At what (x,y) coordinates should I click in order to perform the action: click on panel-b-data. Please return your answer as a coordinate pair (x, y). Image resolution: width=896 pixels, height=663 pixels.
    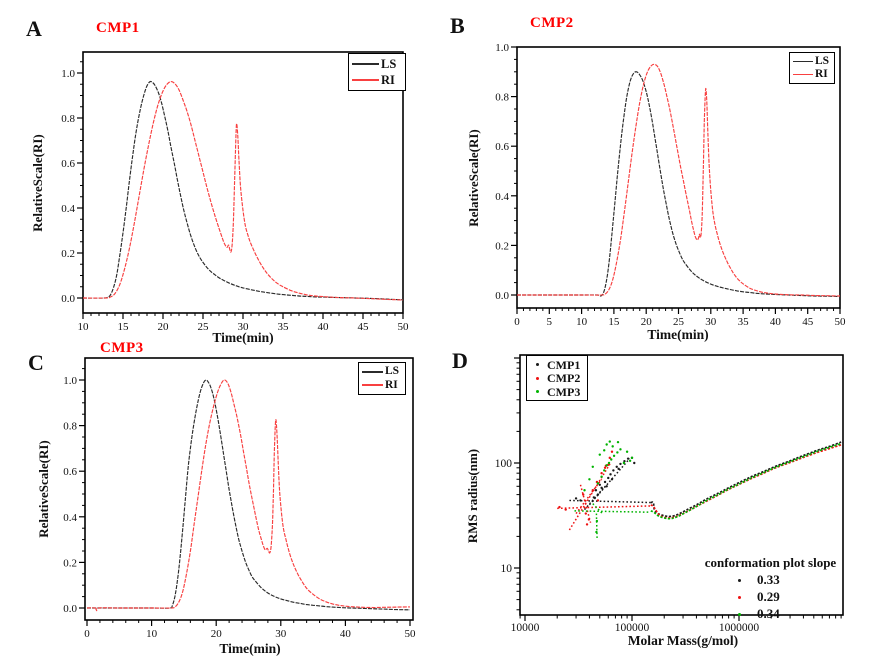
    Looking at the image, I should click on (678, 180).